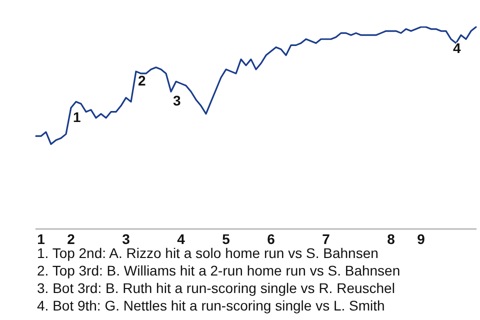 This screenshot has height=320, width=480. What do you see at coordinates (421, 239) in the screenshot?
I see `x-tick-label: 9` at bounding box center [421, 239].